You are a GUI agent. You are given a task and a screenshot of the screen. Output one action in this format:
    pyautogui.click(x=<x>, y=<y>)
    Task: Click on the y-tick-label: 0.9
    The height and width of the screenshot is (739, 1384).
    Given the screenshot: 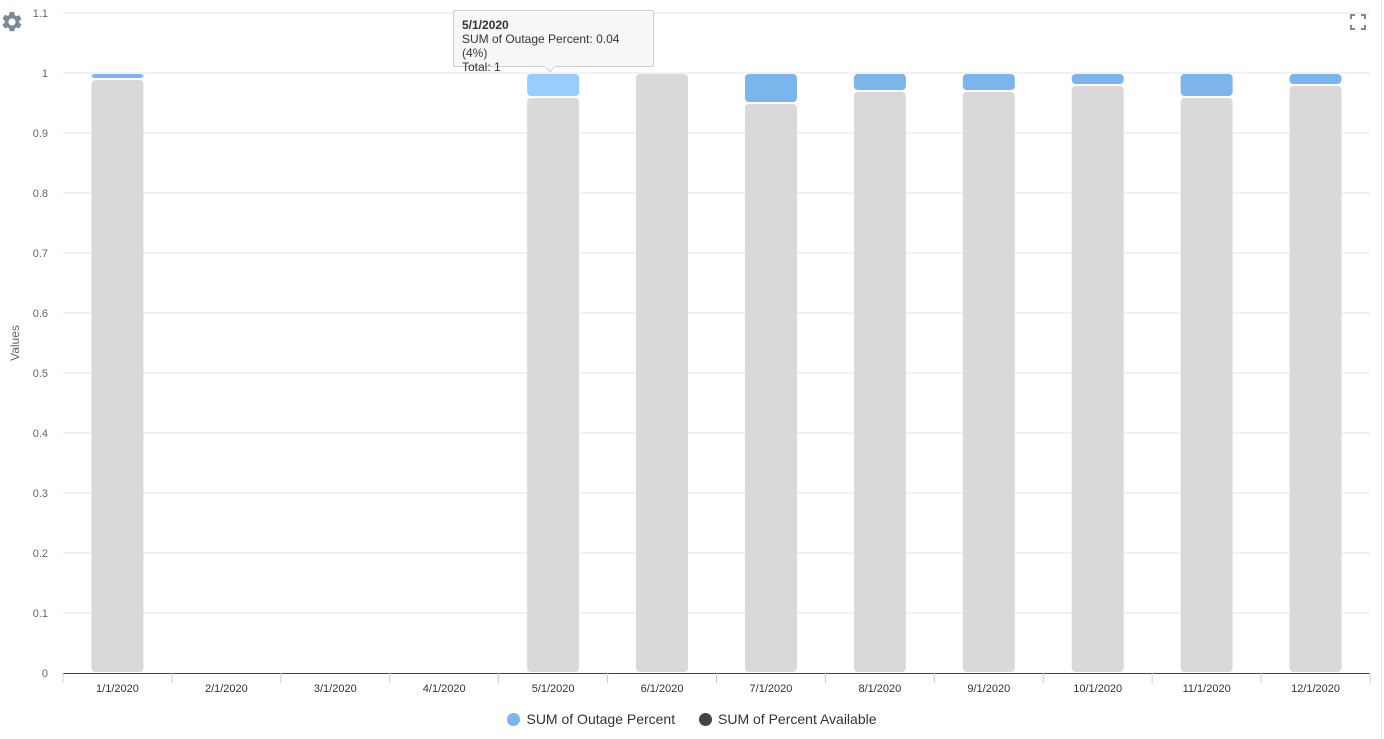 What is the action you would take?
    pyautogui.click(x=40, y=134)
    